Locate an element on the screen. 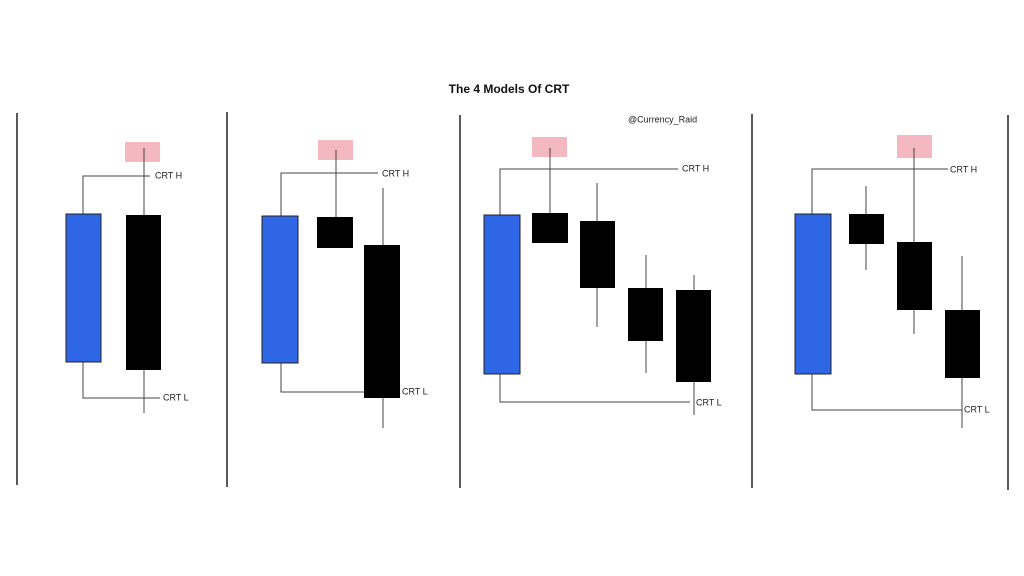 This screenshot has height=576, width=1024. handle: @Currency_Raid is located at coordinates (662, 119).